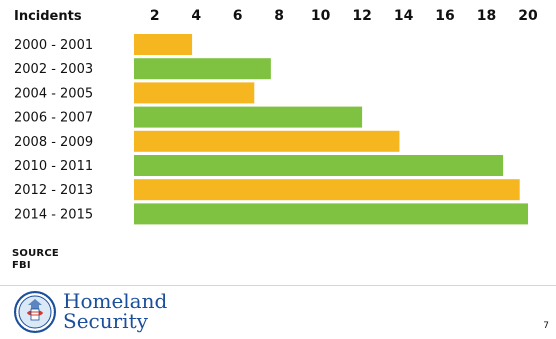  What do you see at coordinates (486, 16) in the screenshot?
I see `x-tick-label-18: 18` at bounding box center [486, 16].